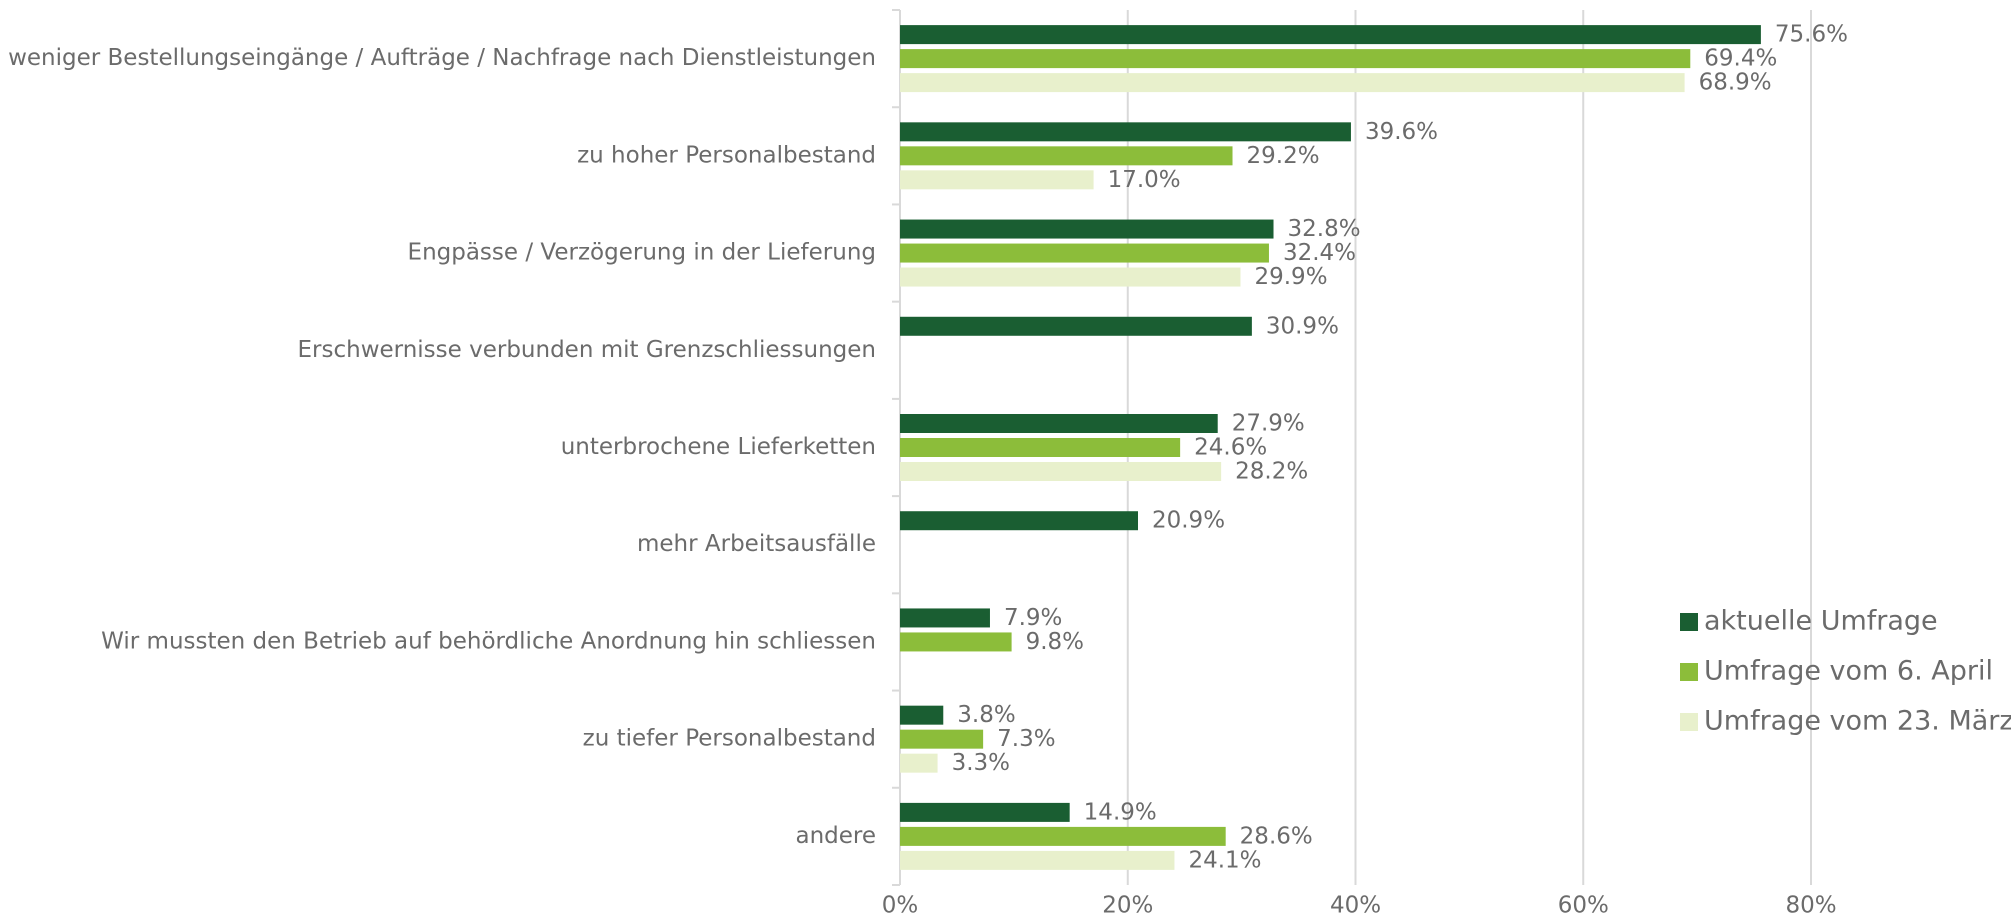  What do you see at coordinates (1224, 860) in the screenshot?
I see `value-label: 24.1%` at bounding box center [1224, 860].